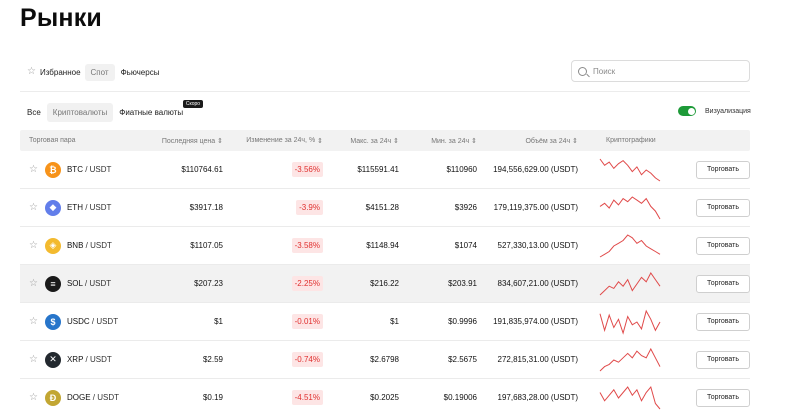 This screenshot has height=415, width=800. I want to click on base-symbol: ETH, so click(74, 207).